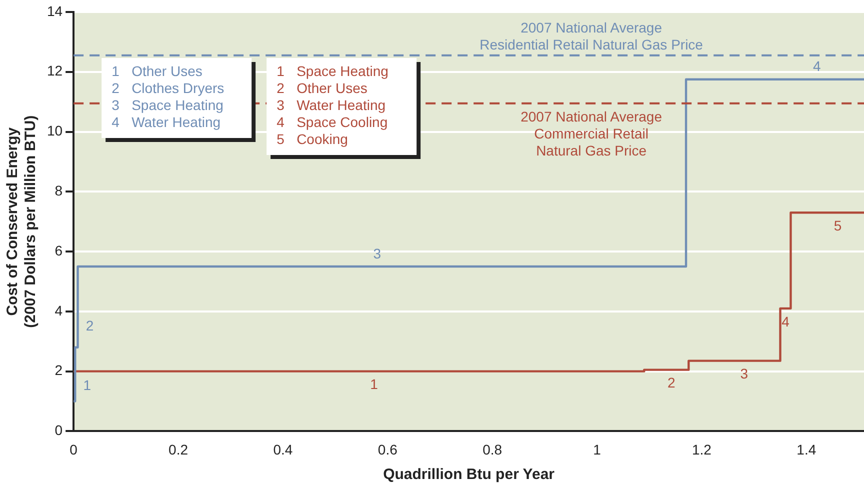 The image size is (864, 488). Describe the element at coordinates (54, 130) in the screenshot. I see `y-tick-label: 10` at that location.